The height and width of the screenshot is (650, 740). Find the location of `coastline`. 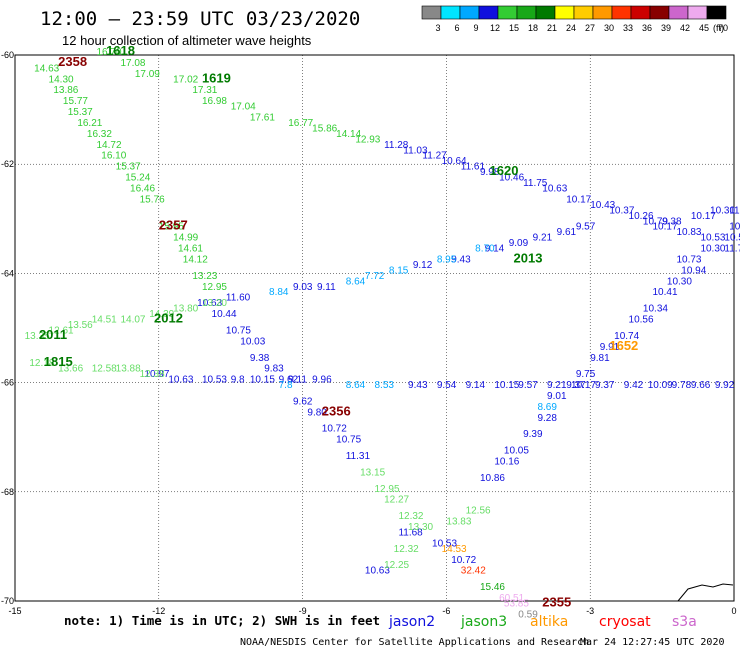

coastline is located at coordinates (705, 592).